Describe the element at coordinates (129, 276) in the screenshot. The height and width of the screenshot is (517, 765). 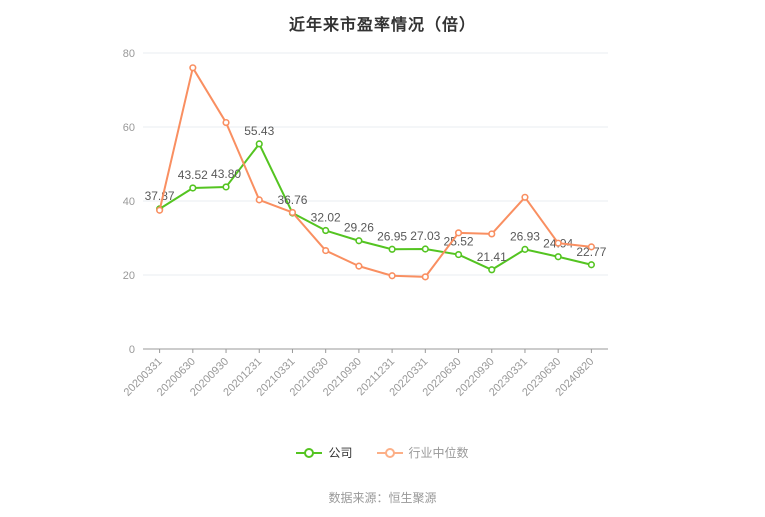
I see `y-axis-tick-label: 20` at that location.